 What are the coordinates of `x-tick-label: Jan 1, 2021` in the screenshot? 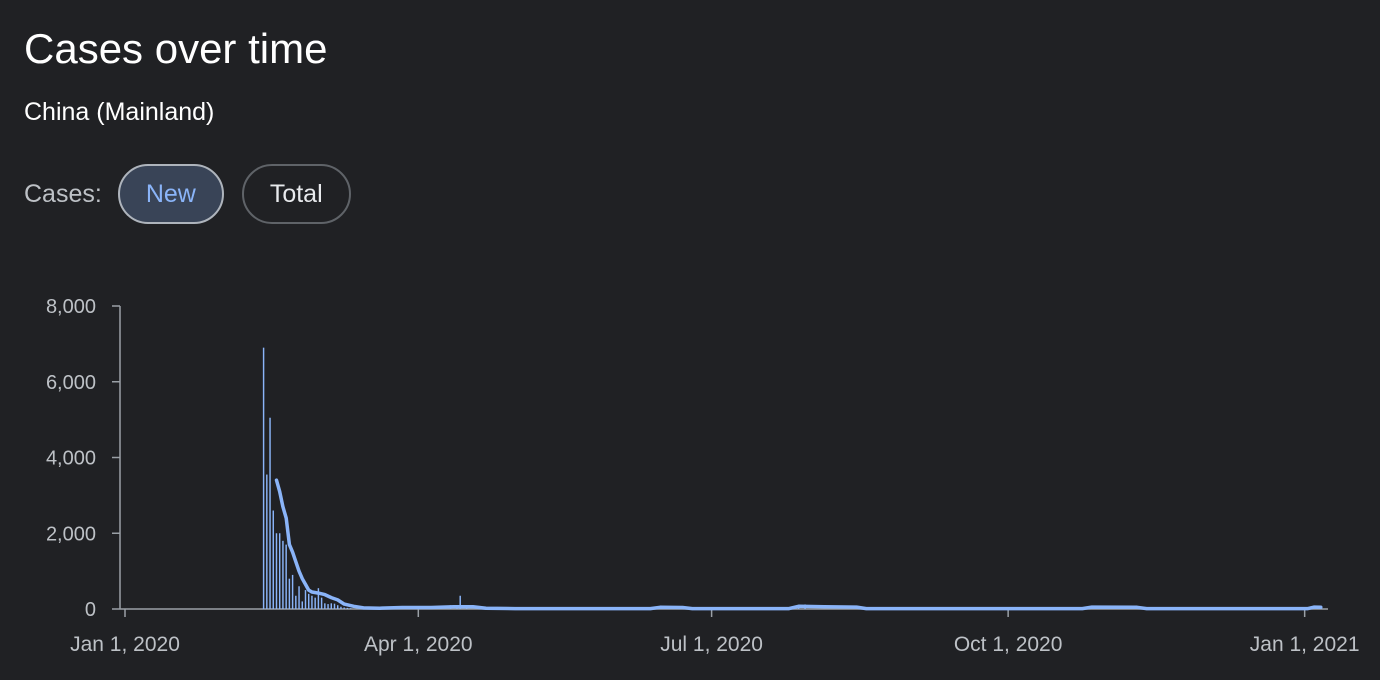 It's located at (1305, 644).